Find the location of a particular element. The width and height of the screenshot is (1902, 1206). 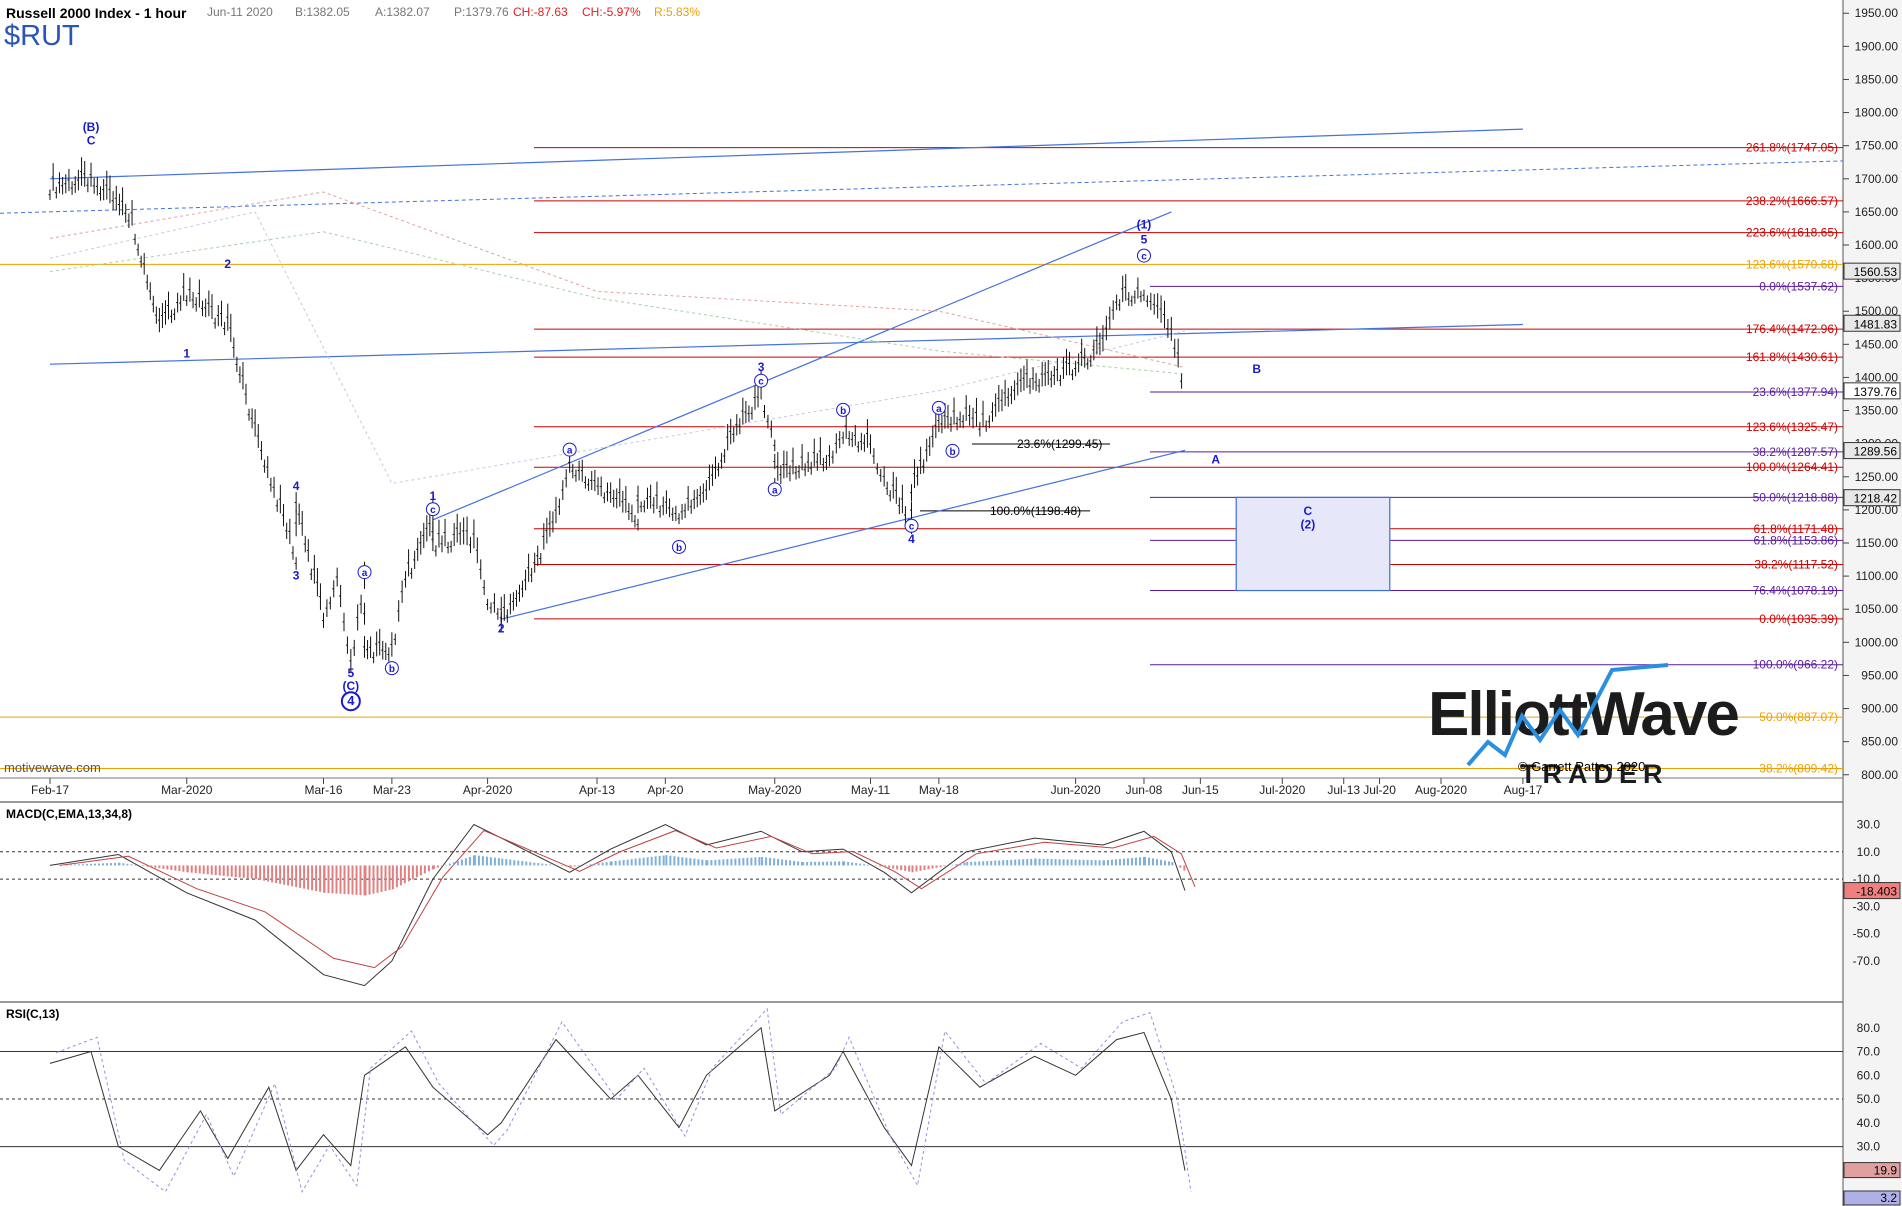

date-tick-label: Feb-17 is located at coordinates (50, 790).